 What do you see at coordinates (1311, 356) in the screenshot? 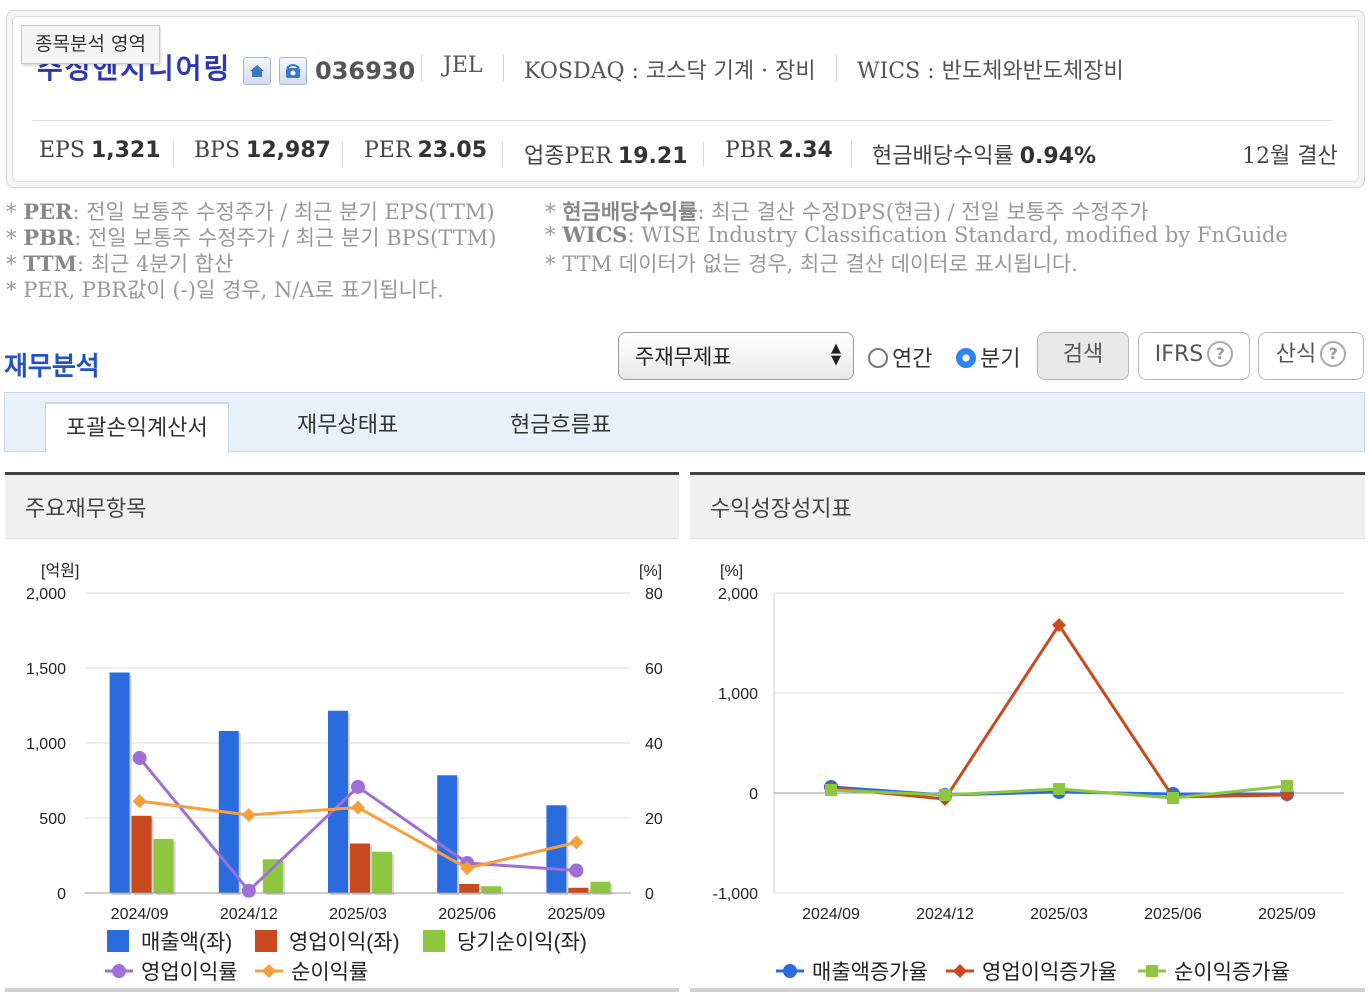
I see `formula-help-button: 산식?` at bounding box center [1311, 356].